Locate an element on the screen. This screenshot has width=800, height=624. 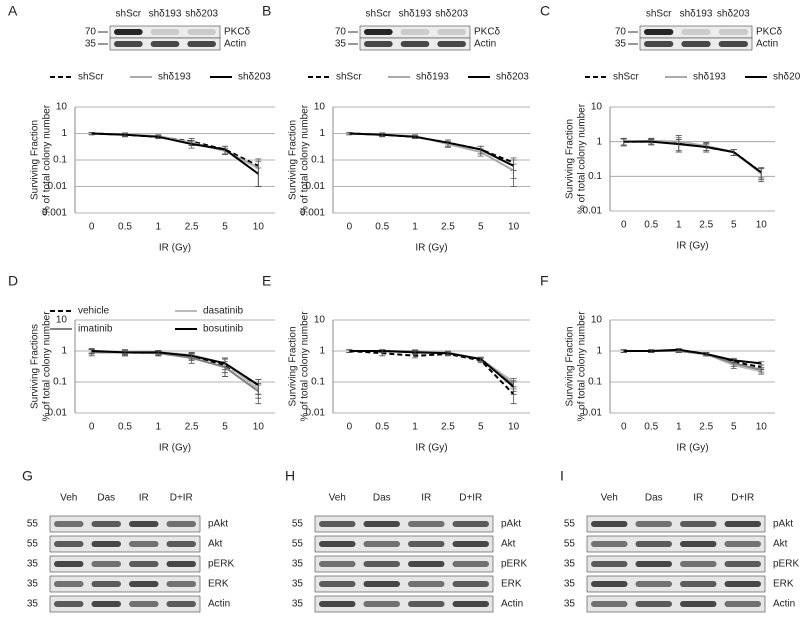
y-tick-label: 0.1 is located at coordinates (60, 160).